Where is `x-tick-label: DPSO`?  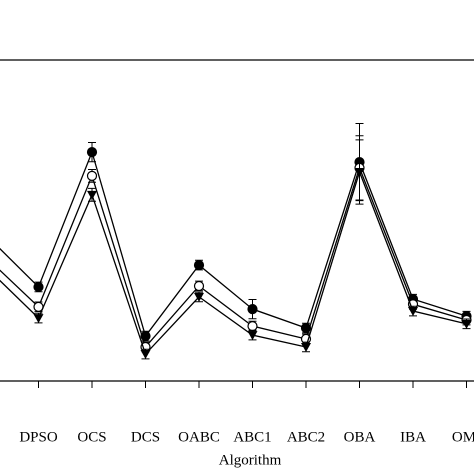
x-tick-label: DPSO is located at coordinates (38, 437).